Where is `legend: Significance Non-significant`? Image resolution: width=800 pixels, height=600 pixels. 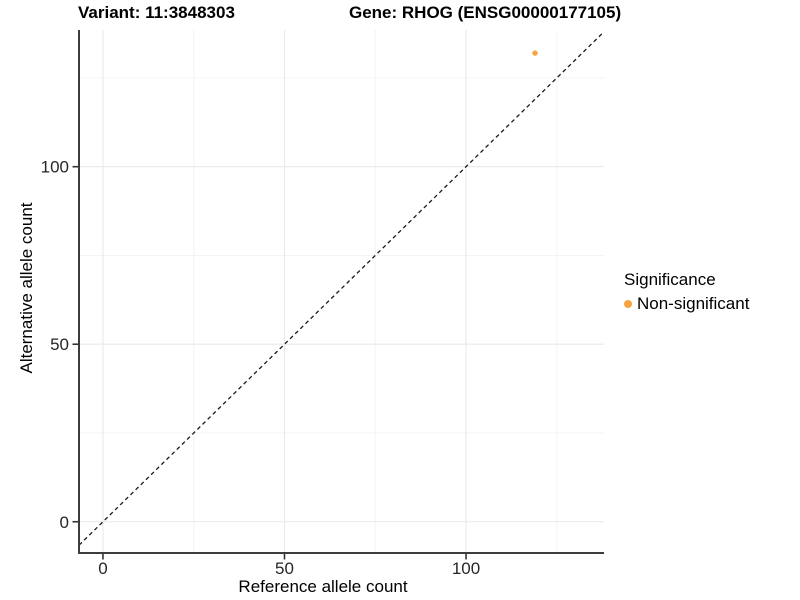 legend: Significance Non-significant is located at coordinates (686, 292).